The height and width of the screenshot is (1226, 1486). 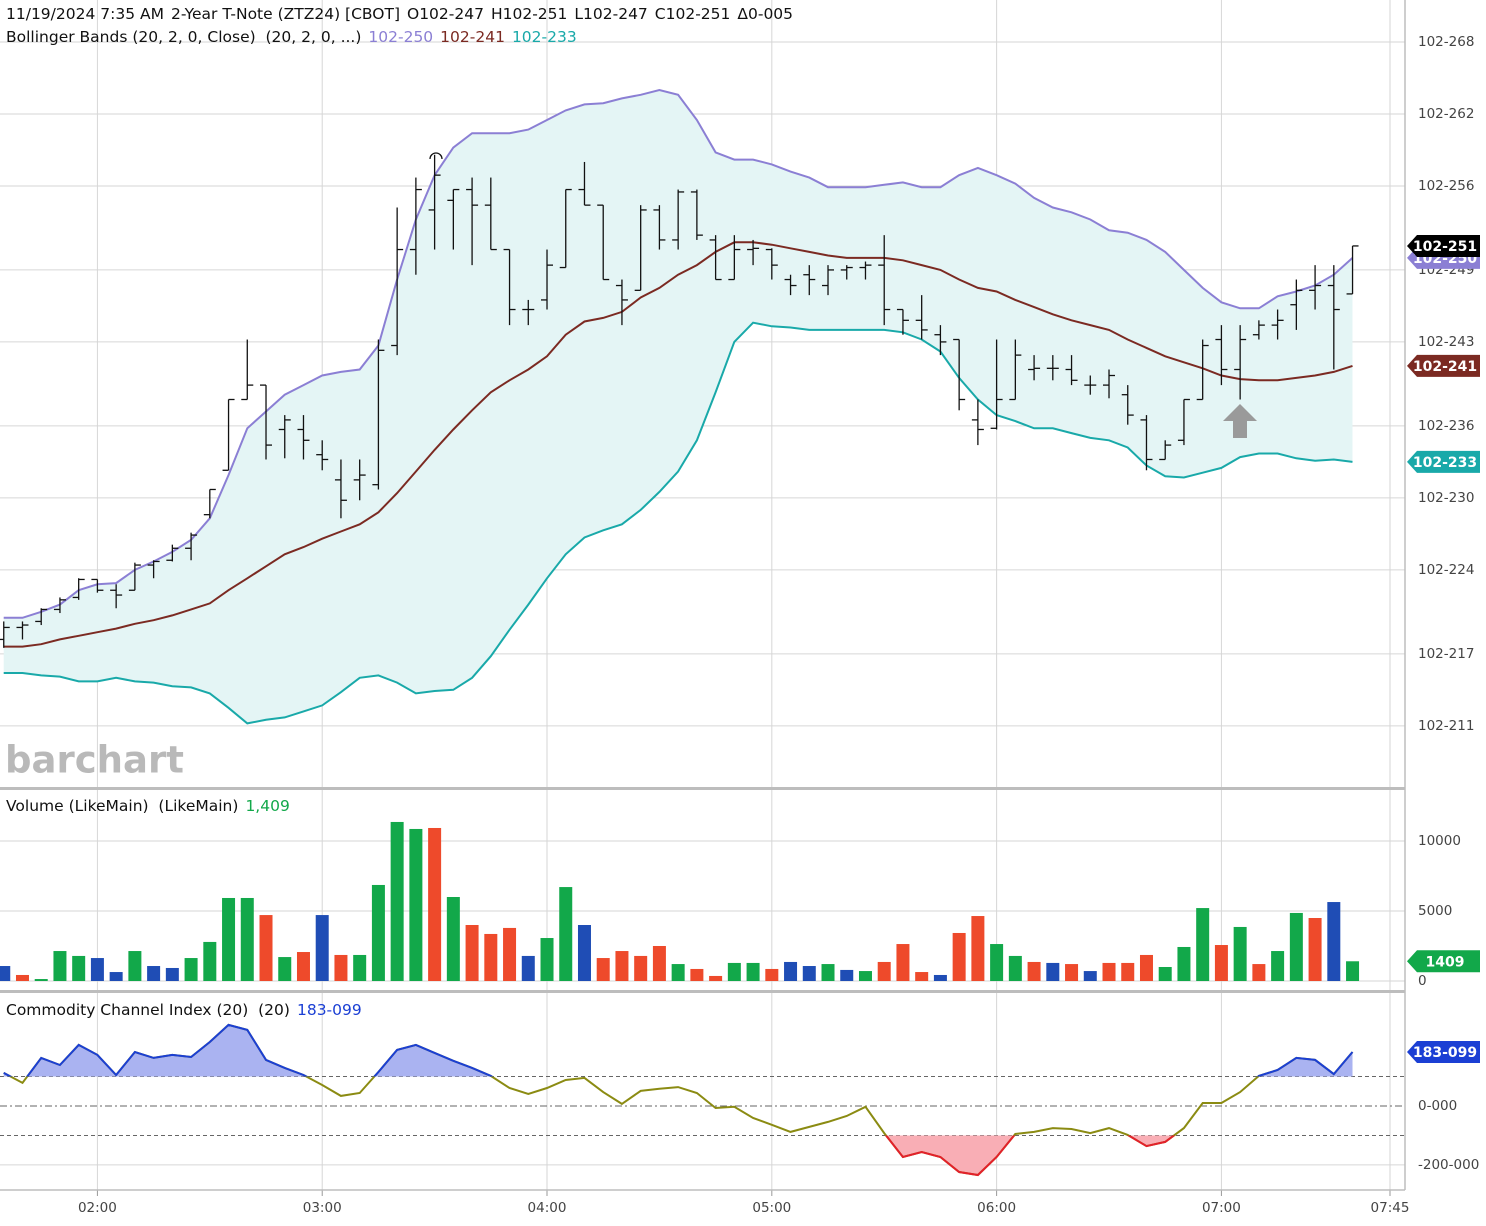 What do you see at coordinates (472, 37) in the screenshot?
I see `indicator-value: 102-241` at bounding box center [472, 37].